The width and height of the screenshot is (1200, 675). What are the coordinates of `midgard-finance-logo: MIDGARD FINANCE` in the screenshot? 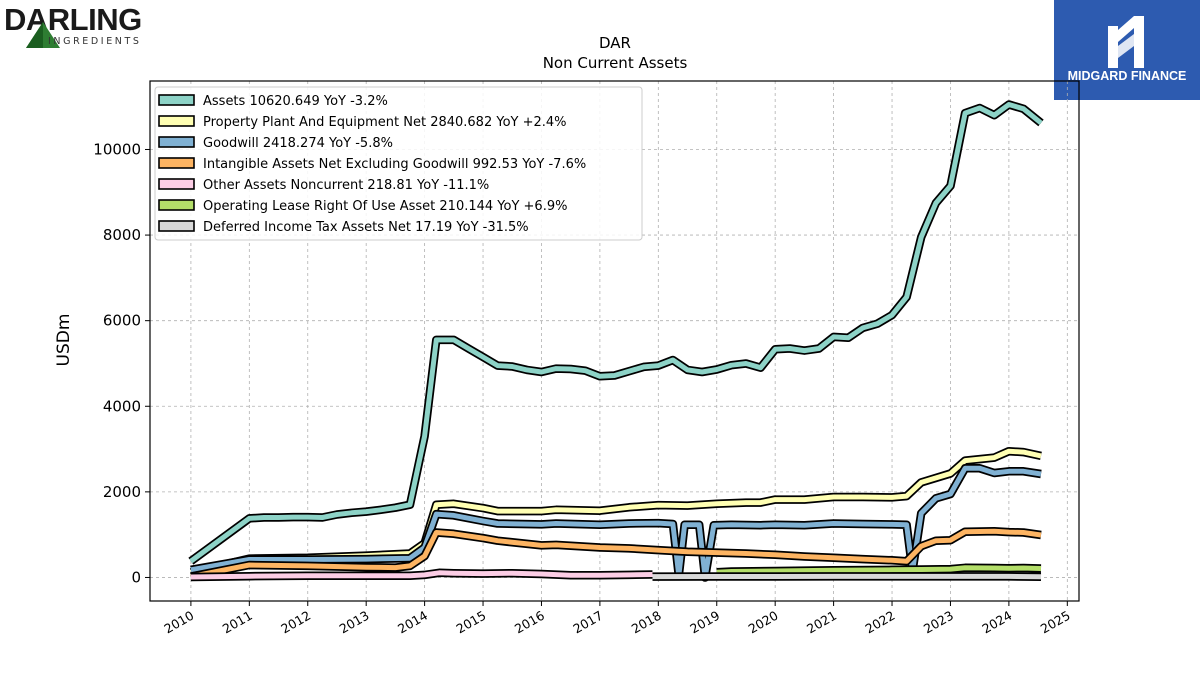 It's located at (1127, 50).